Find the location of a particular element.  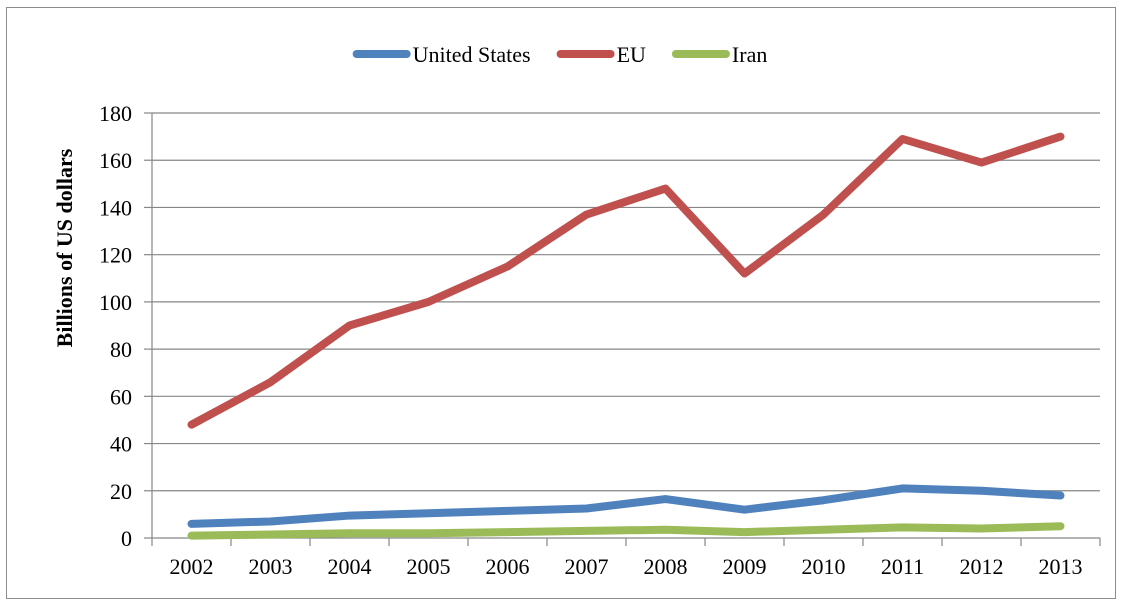

x-tick-label: 2012 is located at coordinates (982, 566).